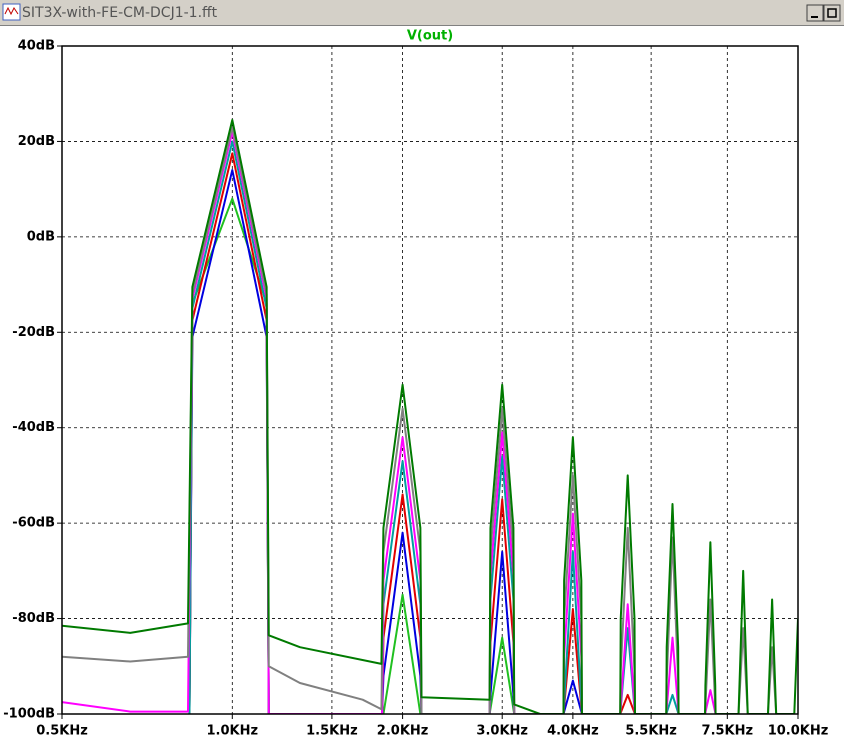 This screenshot has width=844, height=744. I want to click on y-tick-label: 40dB, so click(36, 46).